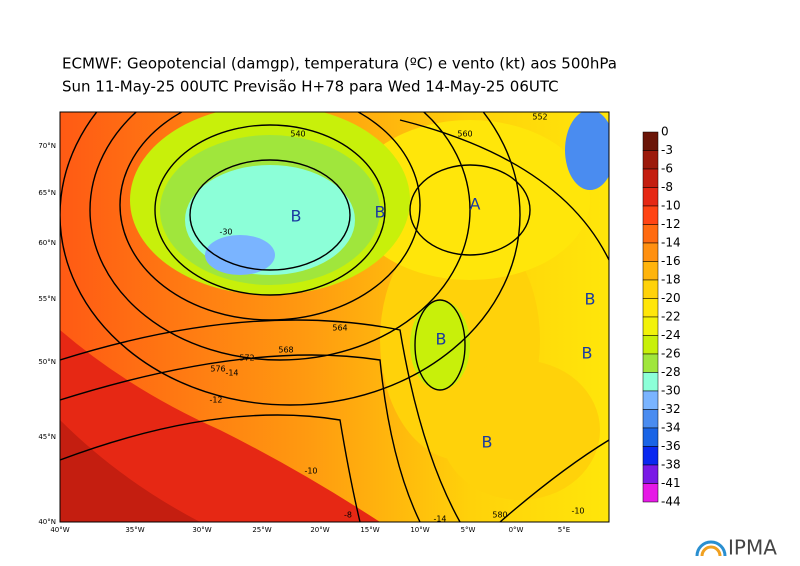  What do you see at coordinates (348, 515) in the screenshot?
I see `temperature-label: -8` at bounding box center [348, 515].